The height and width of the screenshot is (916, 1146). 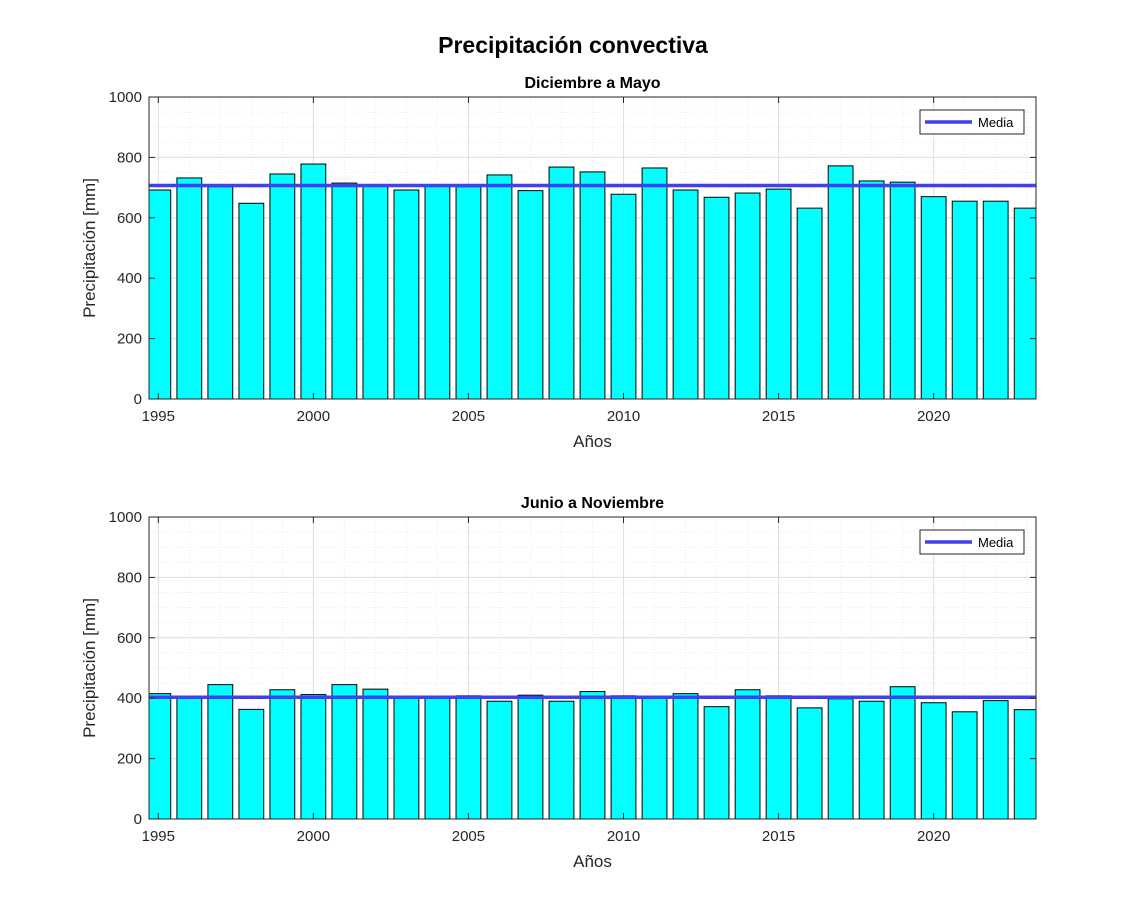 What do you see at coordinates (592, 83) in the screenshot?
I see `subplot-title: Diciembre a Mayo` at bounding box center [592, 83].